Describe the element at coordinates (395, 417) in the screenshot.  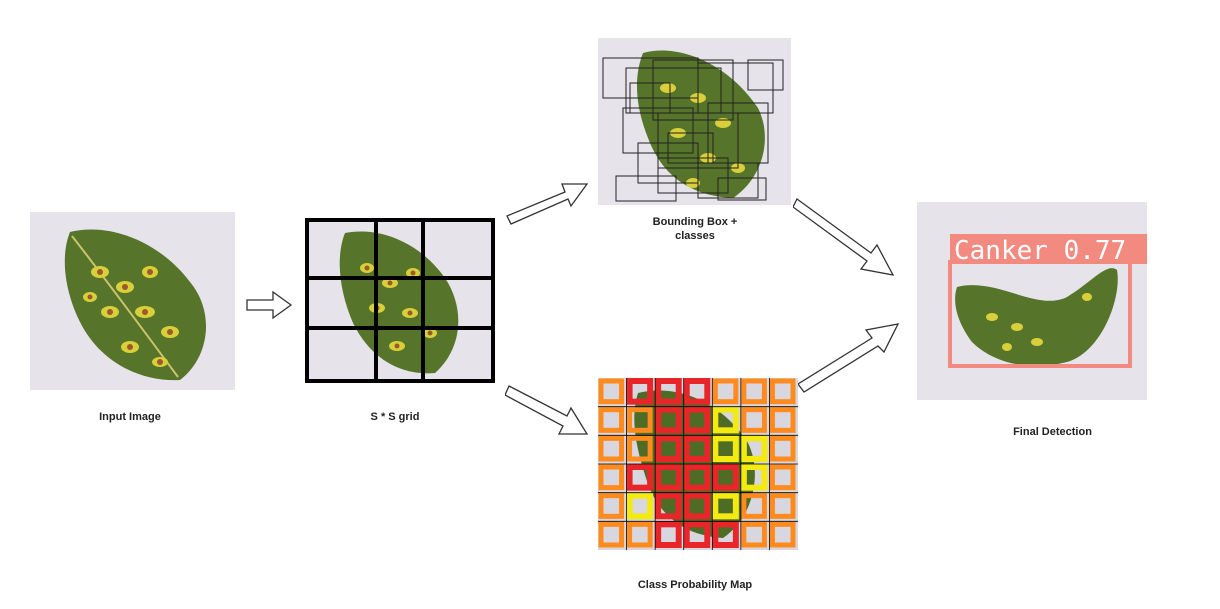
I see `grid-caption: S * S grid` at that location.